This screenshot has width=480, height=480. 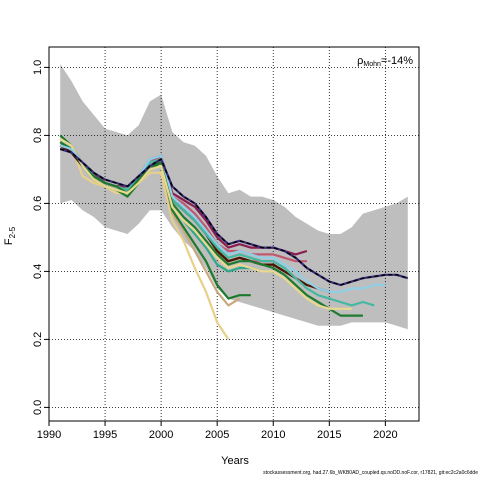 What do you see at coordinates (38, 407) in the screenshot?
I see `y-tick-label-0: 0.0` at bounding box center [38, 407].